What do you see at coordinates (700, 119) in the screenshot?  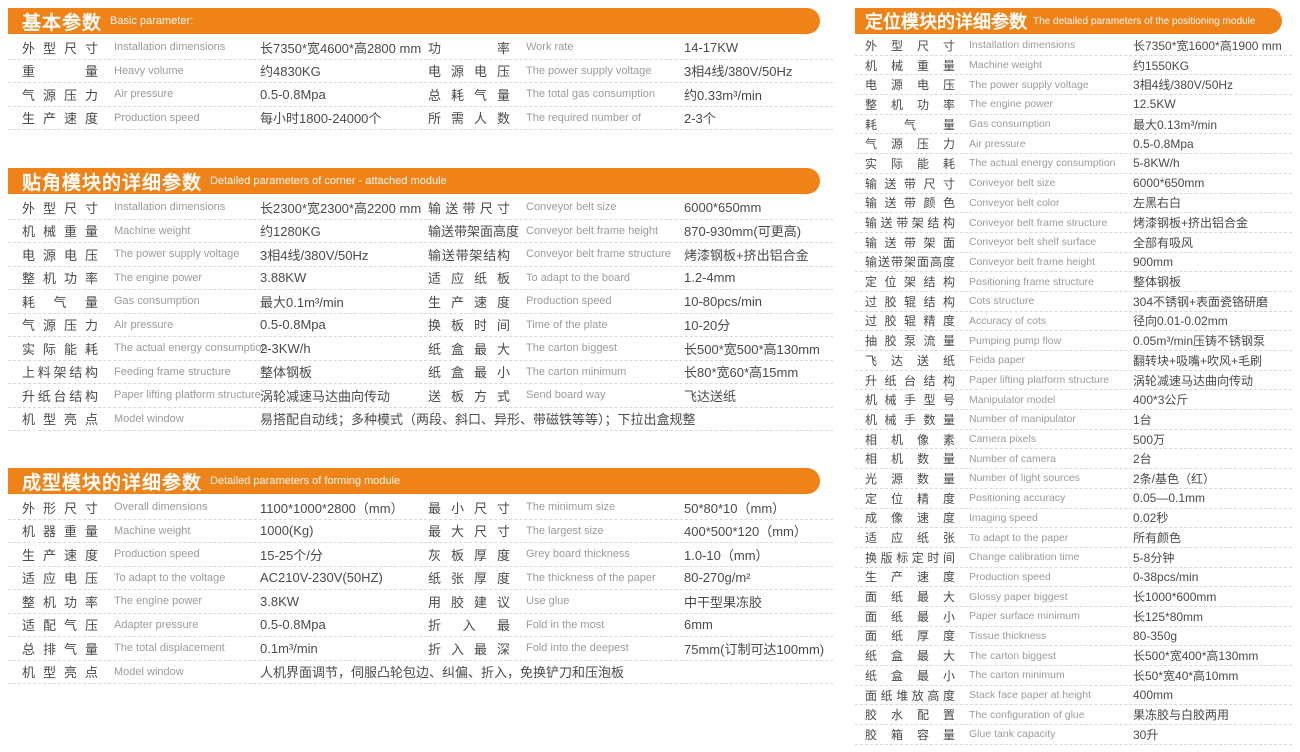 I see `spec-value: 2-3个` at bounding box center [700, 119].